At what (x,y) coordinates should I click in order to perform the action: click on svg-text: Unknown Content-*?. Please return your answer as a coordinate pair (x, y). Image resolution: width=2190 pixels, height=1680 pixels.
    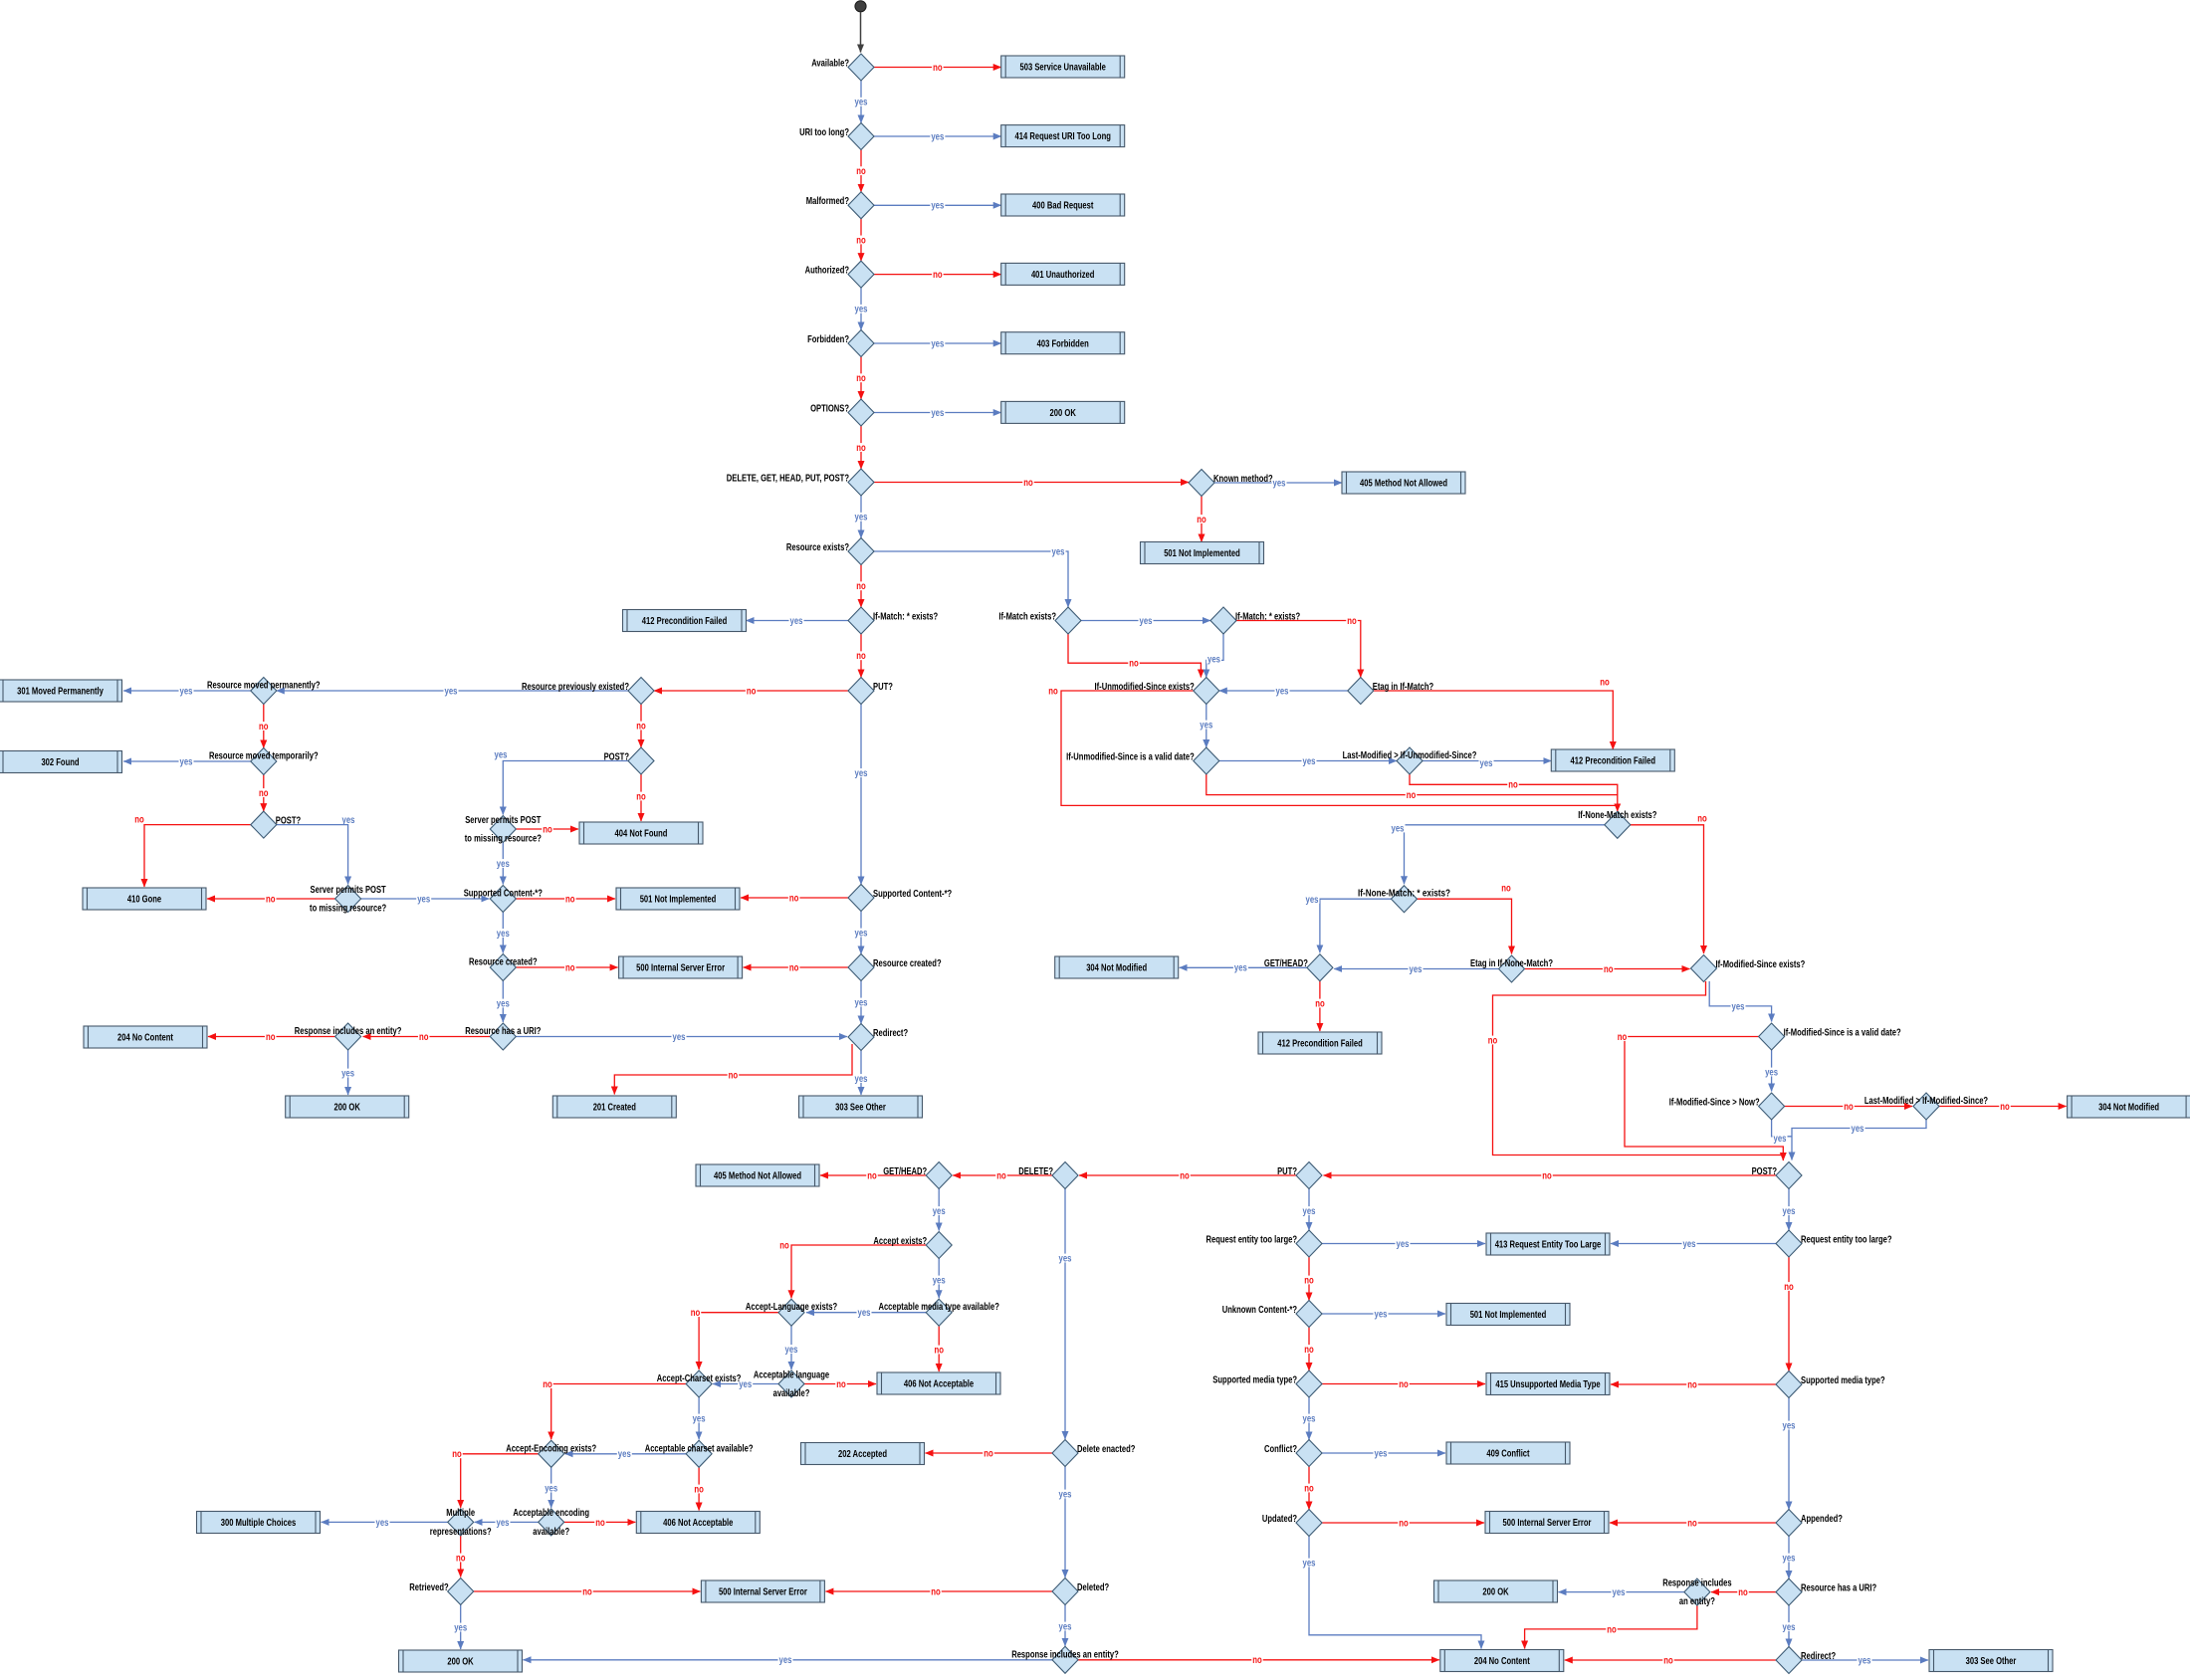
    Looking at the image, I should click on (1259, 1310).